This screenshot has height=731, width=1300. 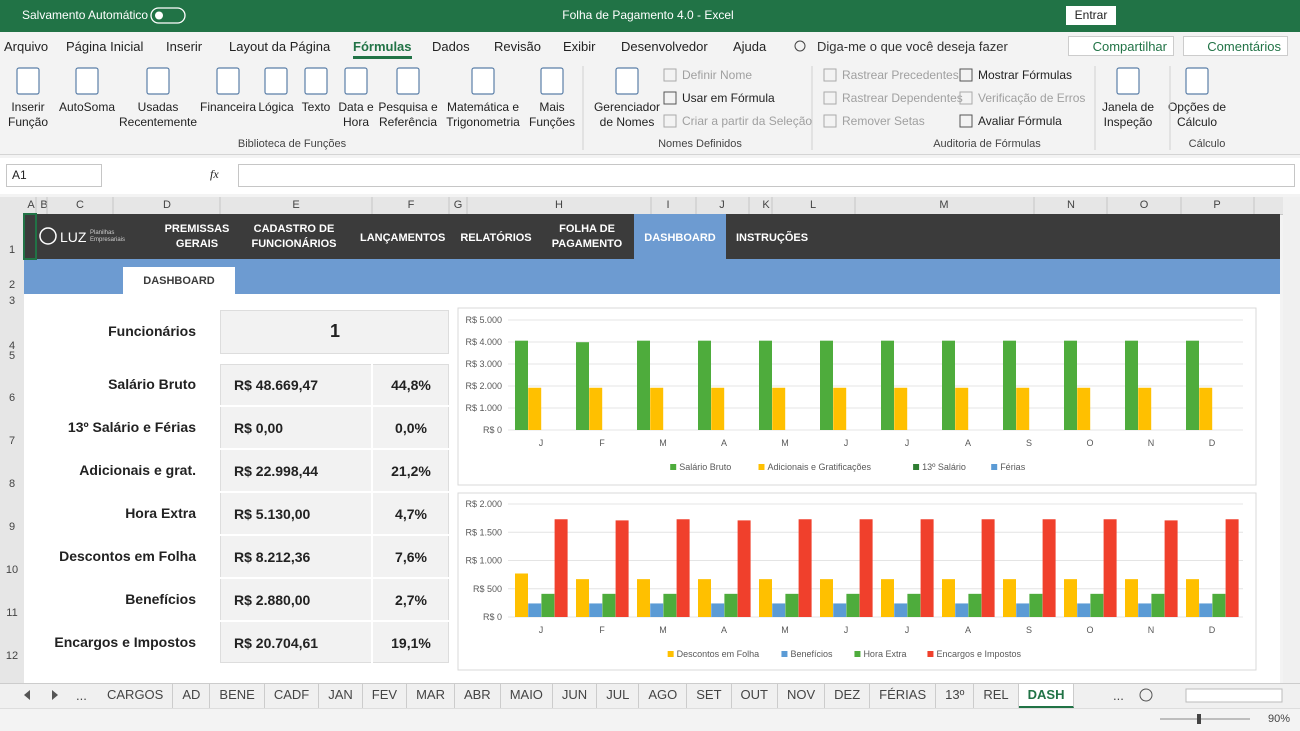 What do you see at coordinates (403, 238) in the screenshot?
I see `nav-item: LANÇAMENTOS` at bounding box center [403, 238].